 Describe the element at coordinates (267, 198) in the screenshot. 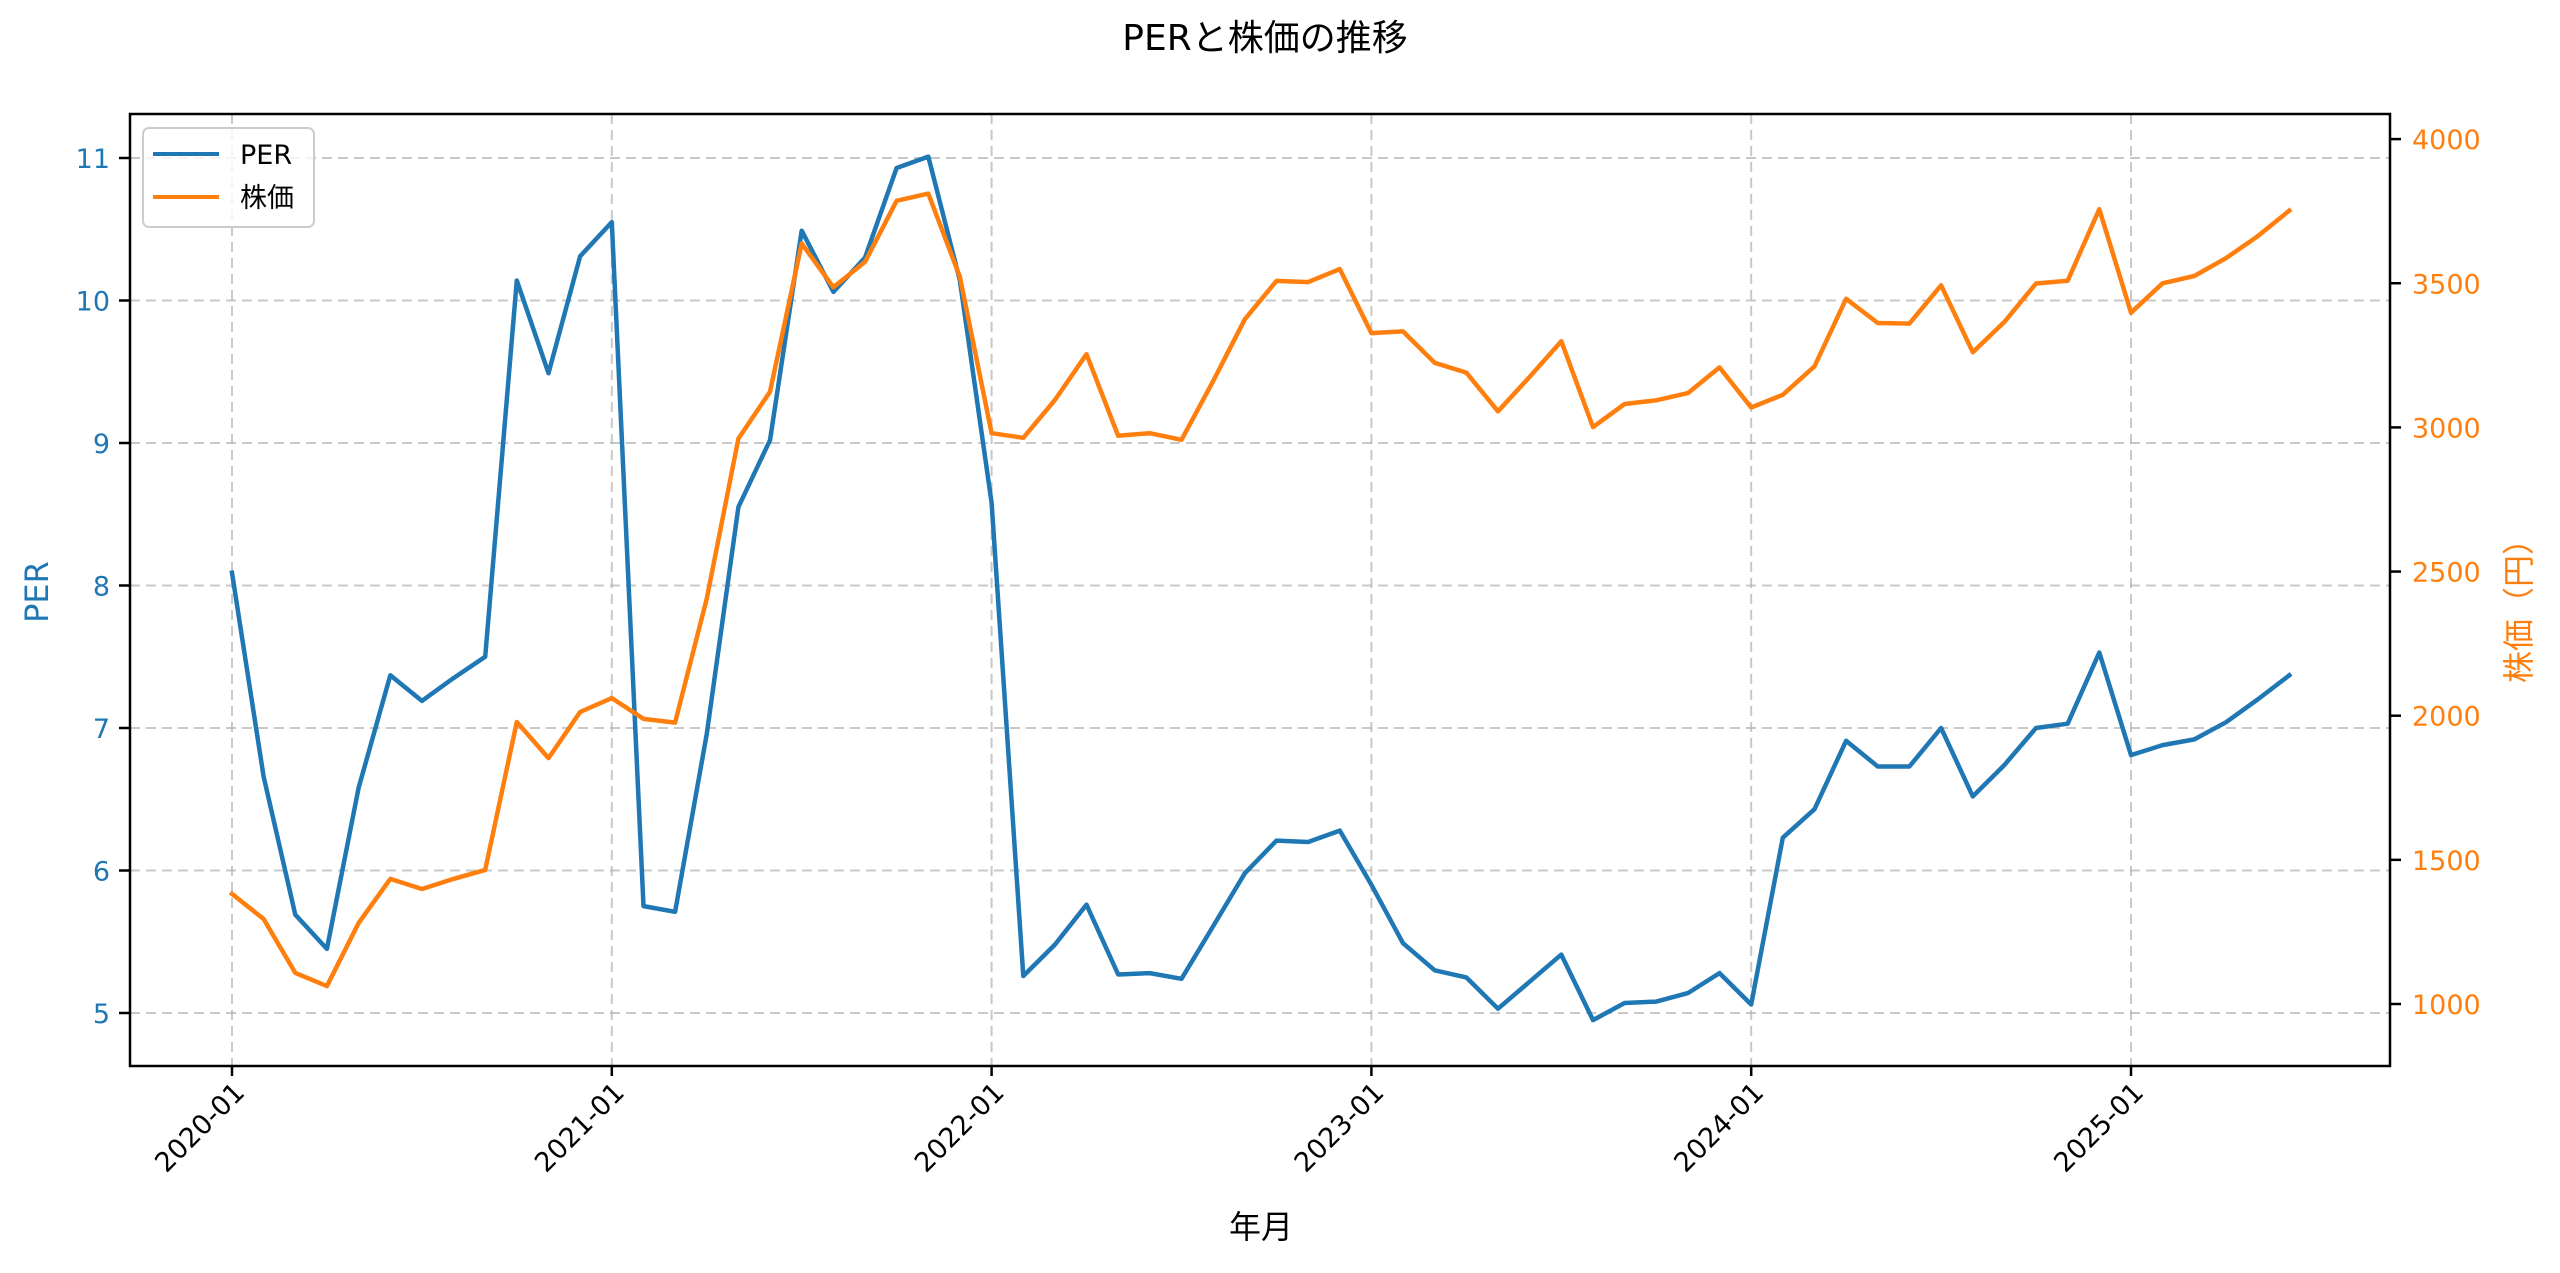

I see `legend-label-price: 株価` at that location.